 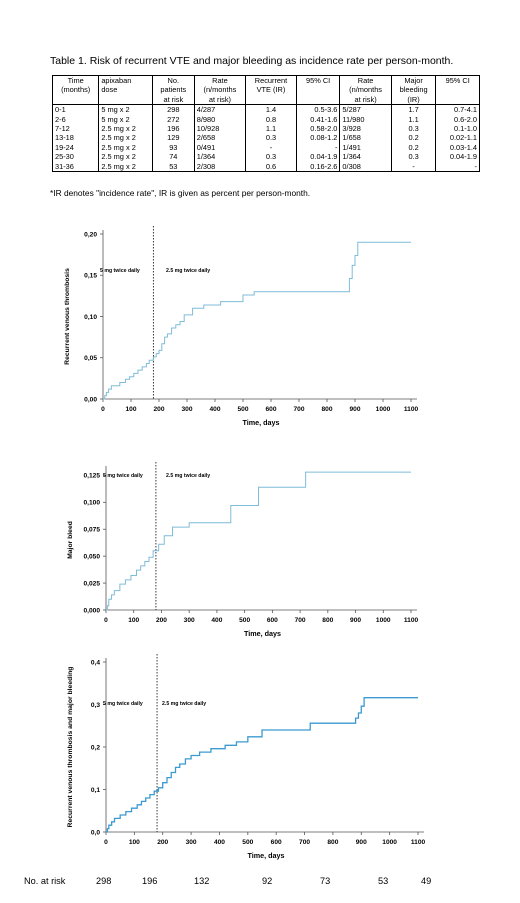 What do you see at coordinates (125, 80) in the screenshot?
I see `table-header-cell: apixaban` at bounding box center [125, 80].